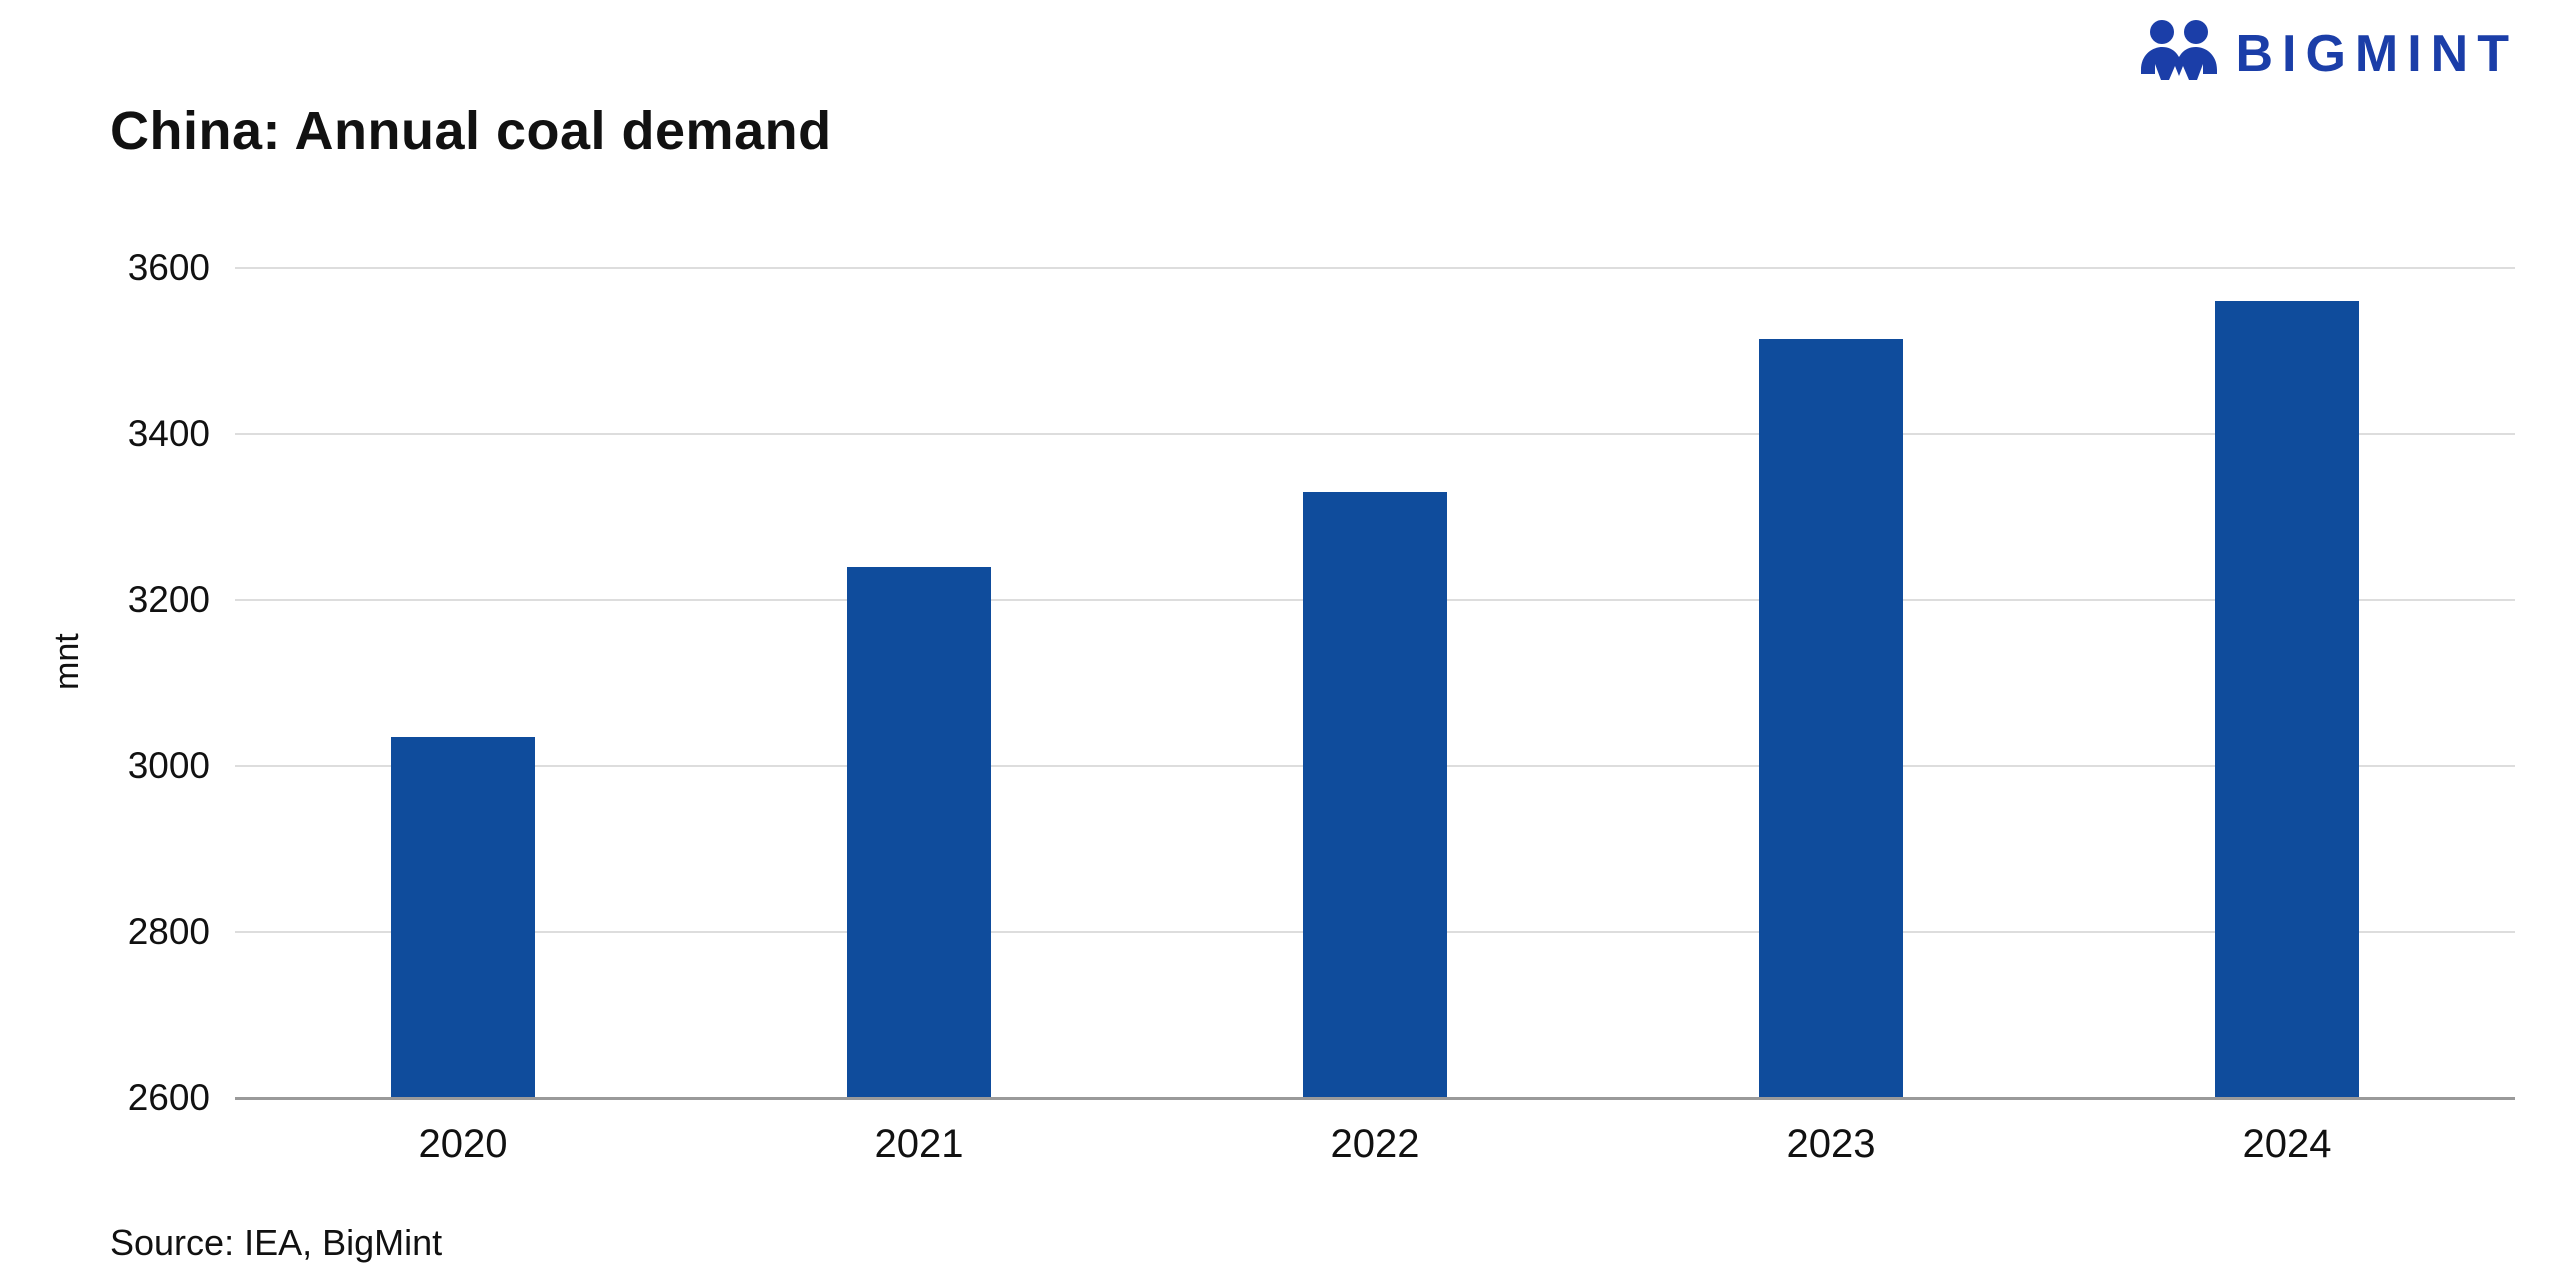 The width and height of the screenshot is (2560, 1280). Describe the element at coordinates (2376, 53) in the screenshot. I see `bigmint-logo-text: BIGMINT` at that location.